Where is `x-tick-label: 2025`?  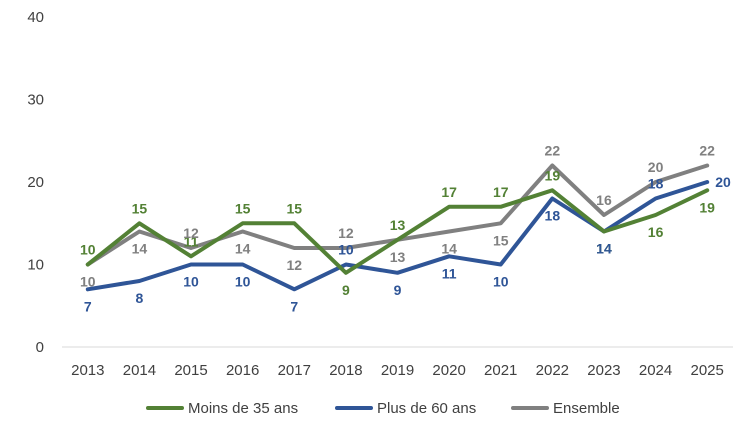
x-tick-label: 2025 is located at coordinates (707, 370).